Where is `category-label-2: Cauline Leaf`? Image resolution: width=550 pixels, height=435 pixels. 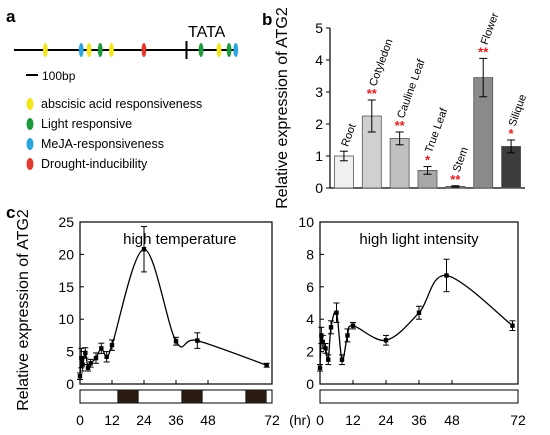 category-label-2: Cauline Leaf is located at coordinates (411, 88).